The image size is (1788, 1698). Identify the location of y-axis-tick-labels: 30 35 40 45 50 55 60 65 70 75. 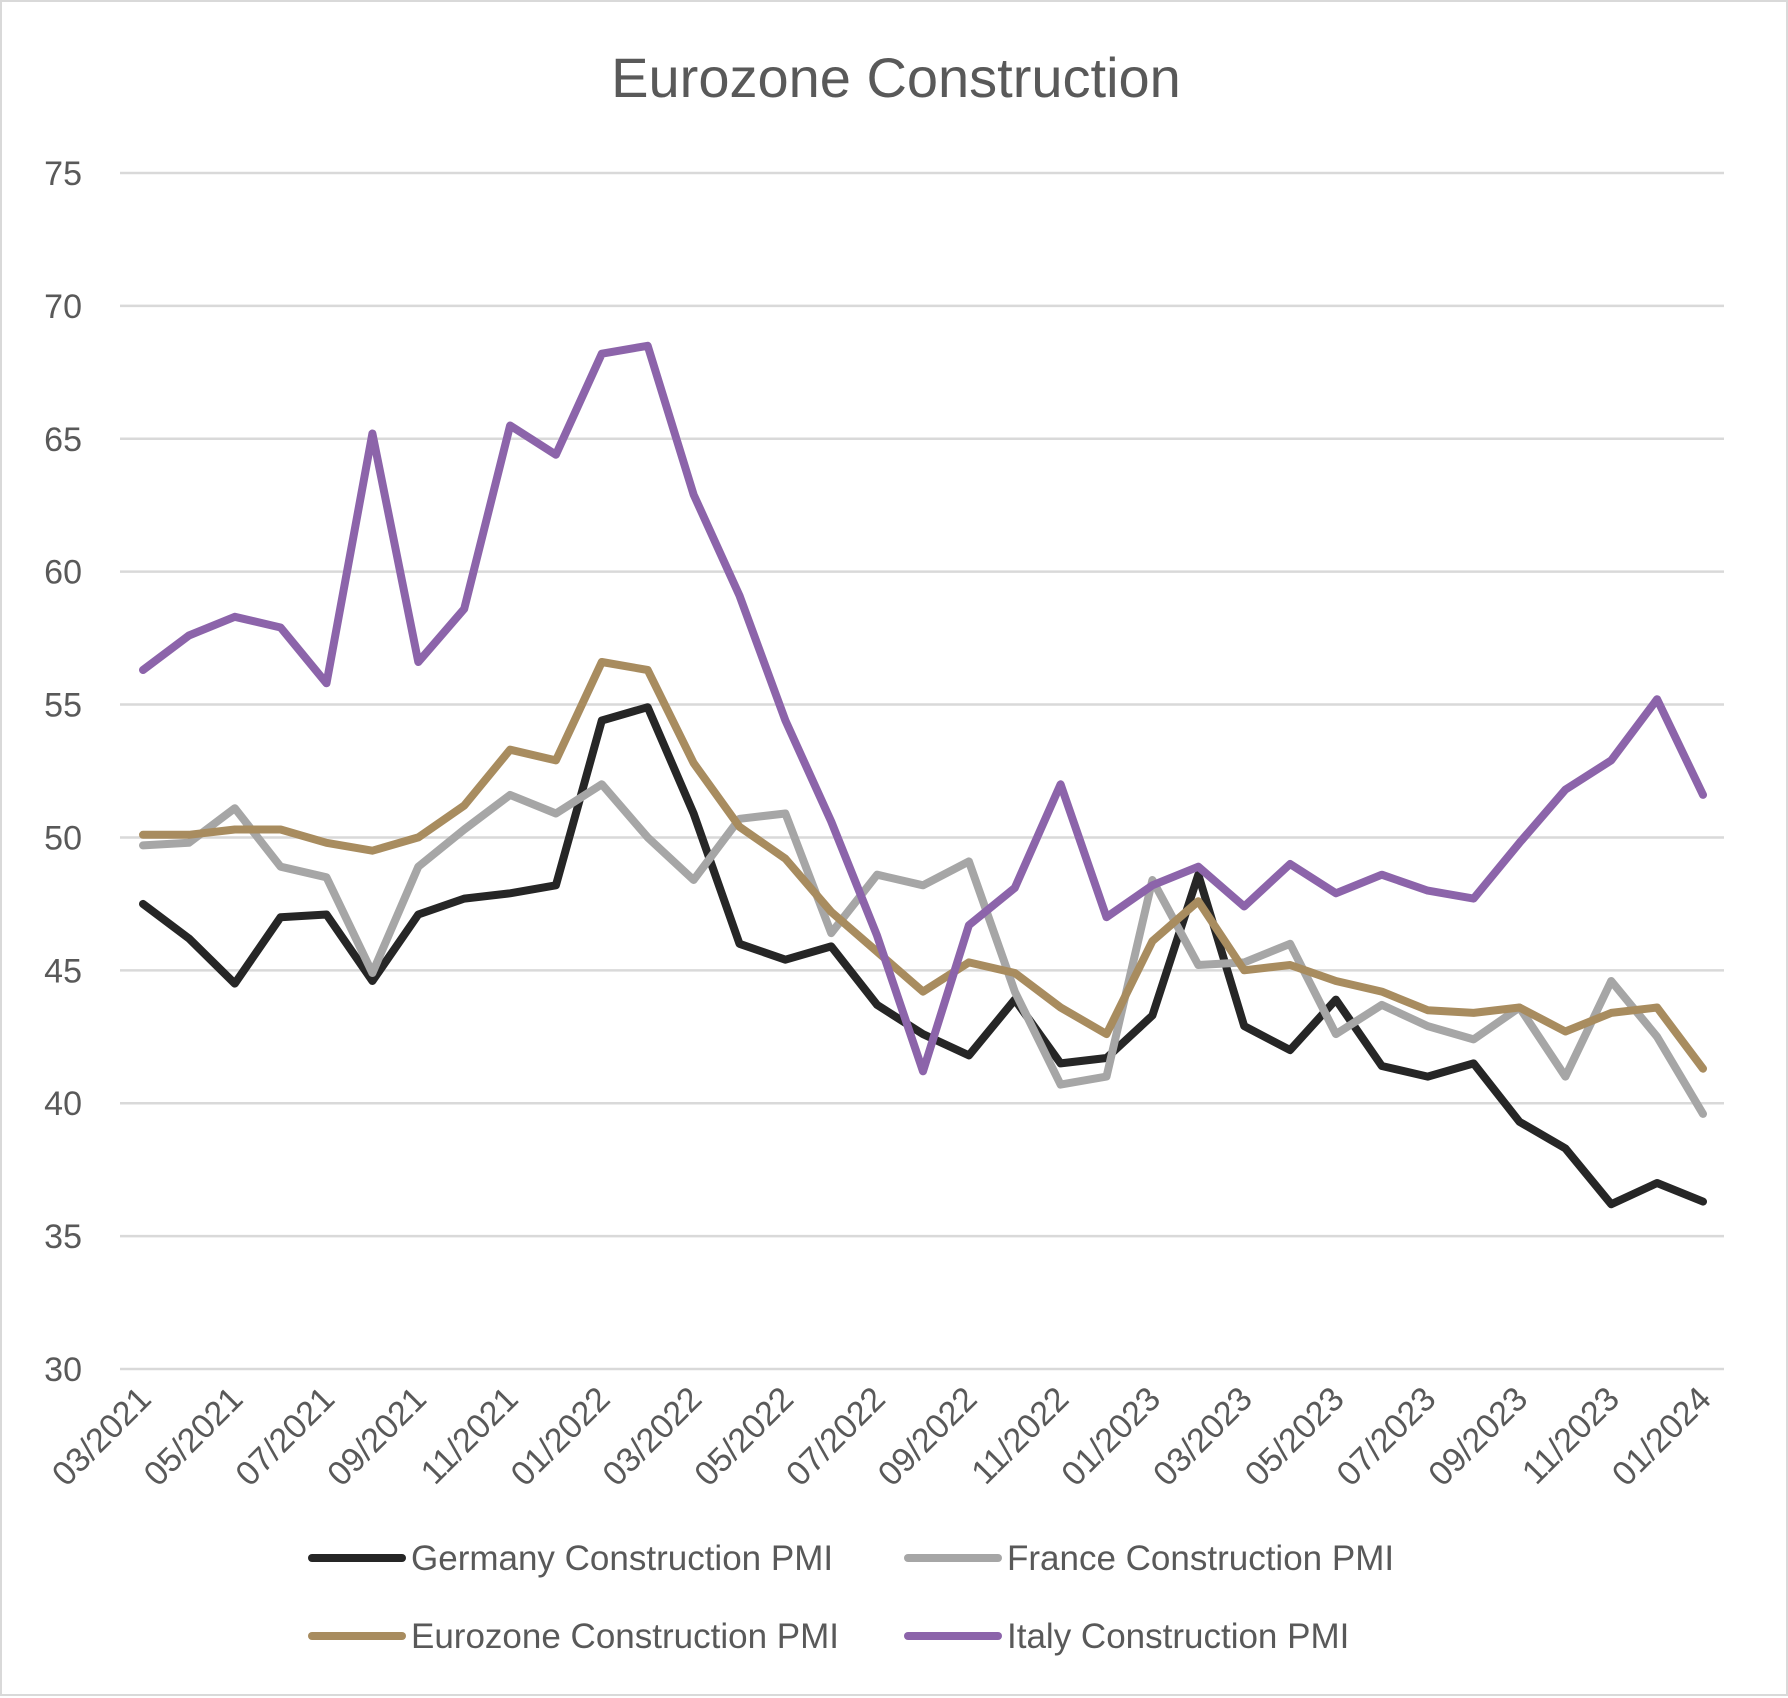
(63, 772).